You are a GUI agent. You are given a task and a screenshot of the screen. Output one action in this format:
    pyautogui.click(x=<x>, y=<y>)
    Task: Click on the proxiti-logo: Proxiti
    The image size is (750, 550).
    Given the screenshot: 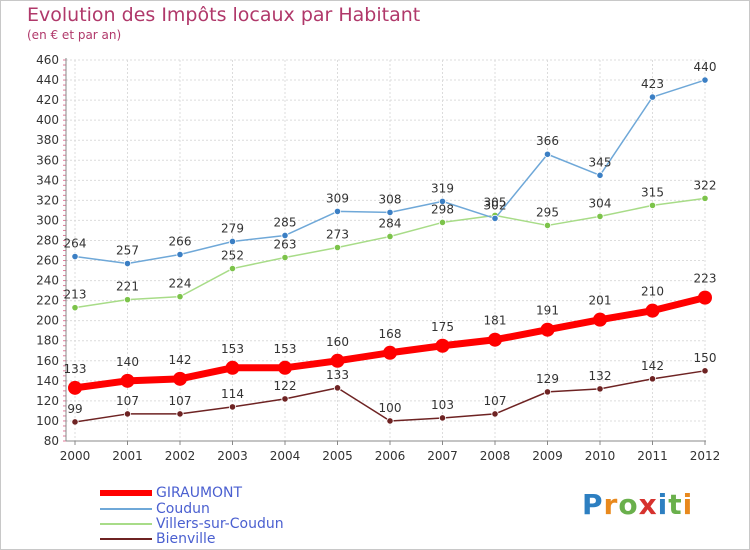 What is the action you would take?
    pyautogui.click(x=637, y=504)
    